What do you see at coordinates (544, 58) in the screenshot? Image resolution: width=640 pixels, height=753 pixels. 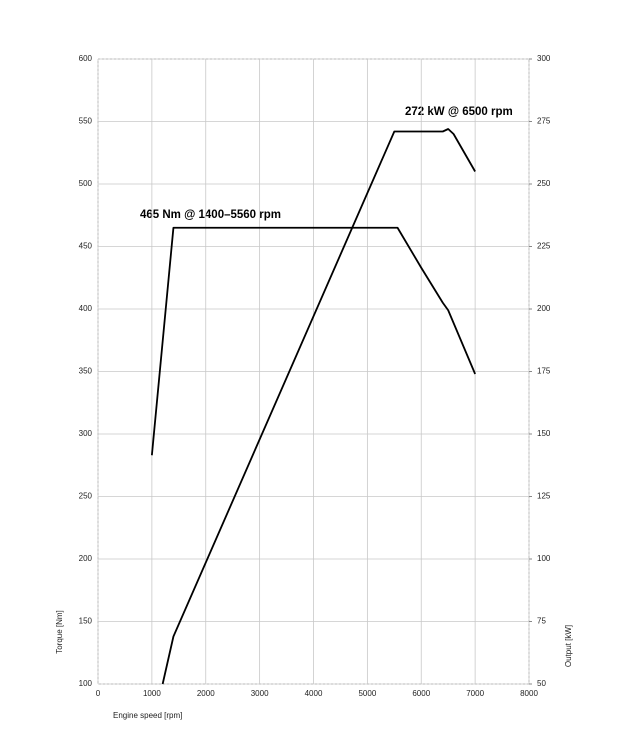 I see `y2-tick-label: 300` at bounding box center [544, 58].